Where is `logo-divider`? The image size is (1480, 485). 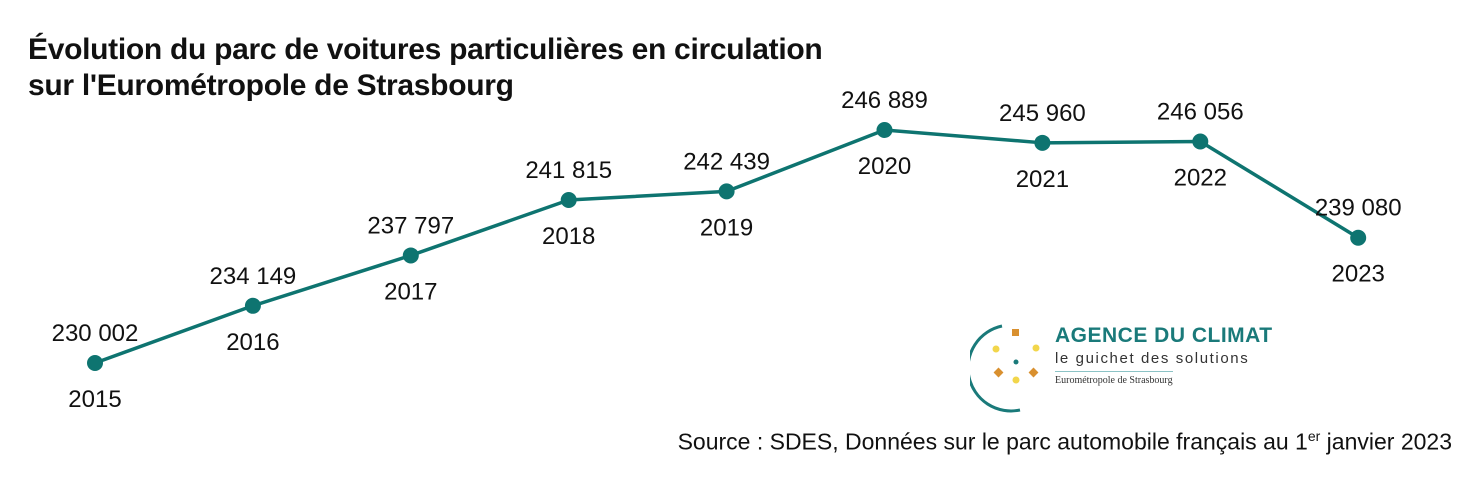
logo-divider is located at coordinates (1114, 371).